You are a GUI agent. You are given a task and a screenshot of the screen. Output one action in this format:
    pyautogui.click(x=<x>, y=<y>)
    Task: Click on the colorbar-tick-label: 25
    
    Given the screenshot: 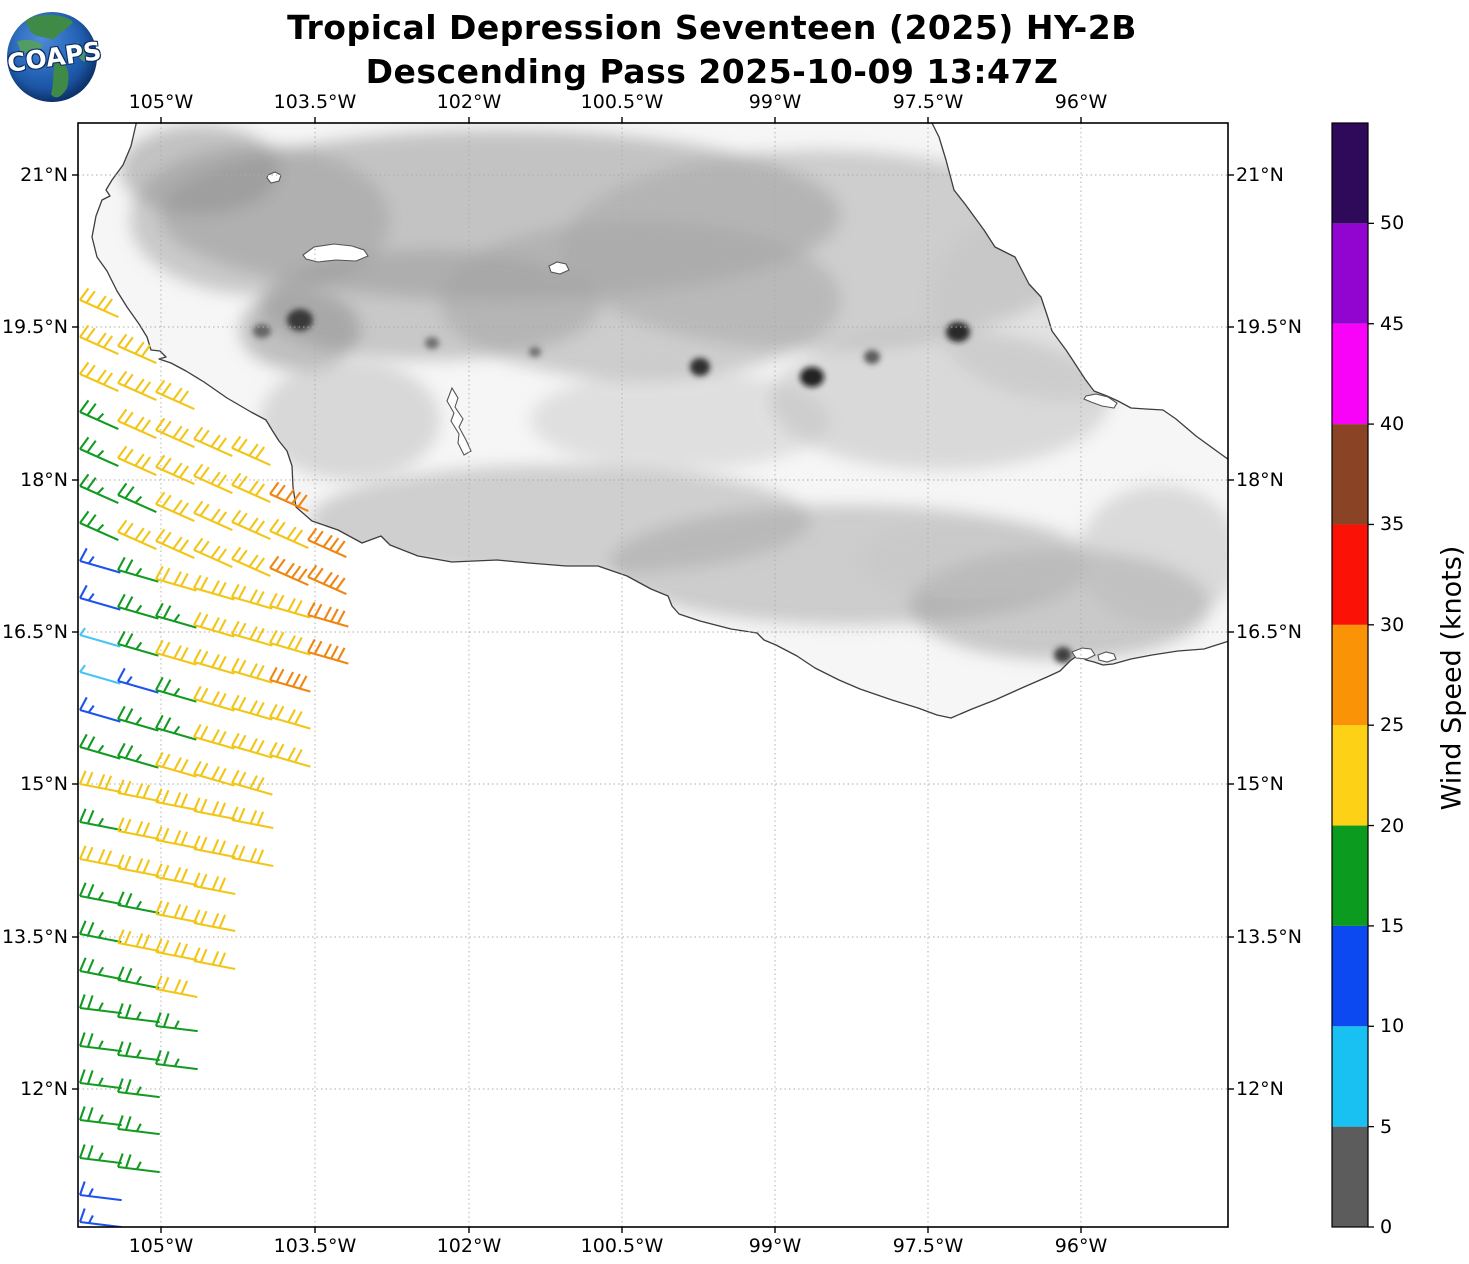 What is the action you would take?
    pyautogui.click(x=1392, y=725)
    